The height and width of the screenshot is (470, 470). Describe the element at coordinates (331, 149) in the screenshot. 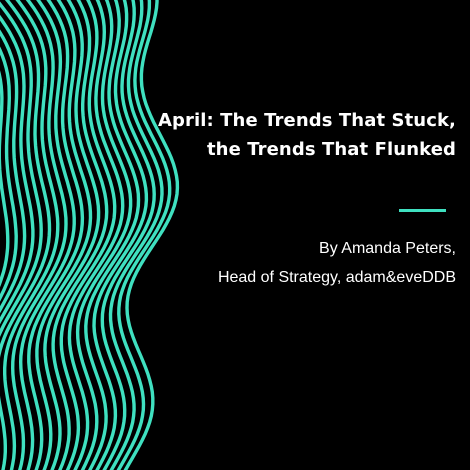

I see `headline-line-2: the Trends That Flunked` at that location.